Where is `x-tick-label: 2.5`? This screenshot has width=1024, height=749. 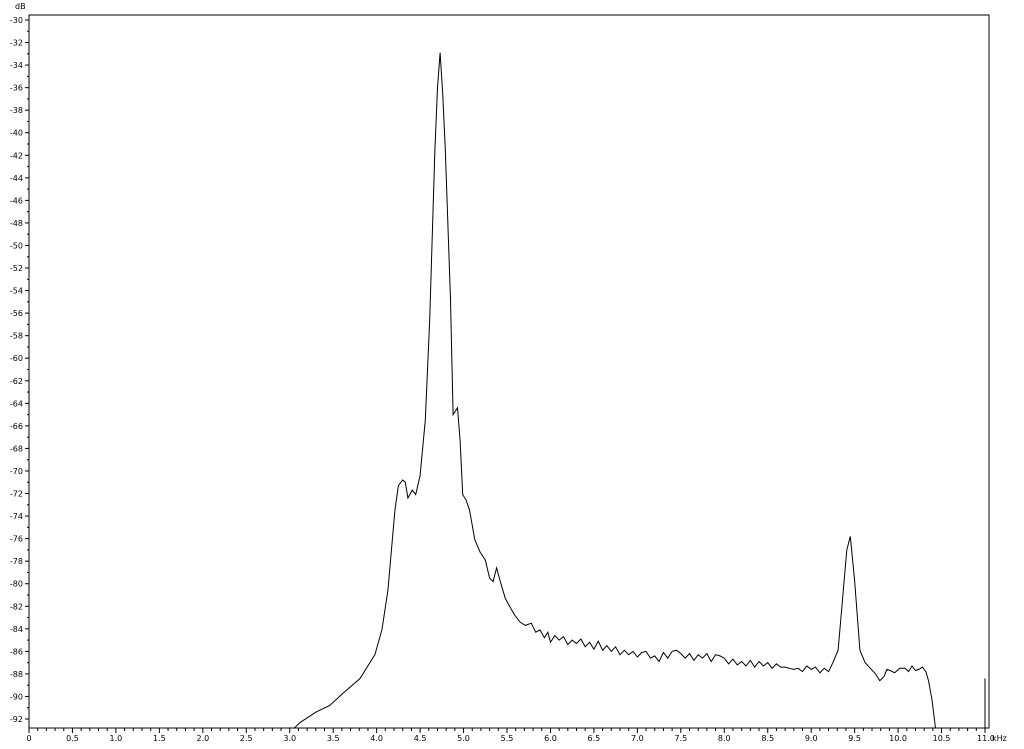 x-tick-label: 2.5 is located at coordinates (246, 738).